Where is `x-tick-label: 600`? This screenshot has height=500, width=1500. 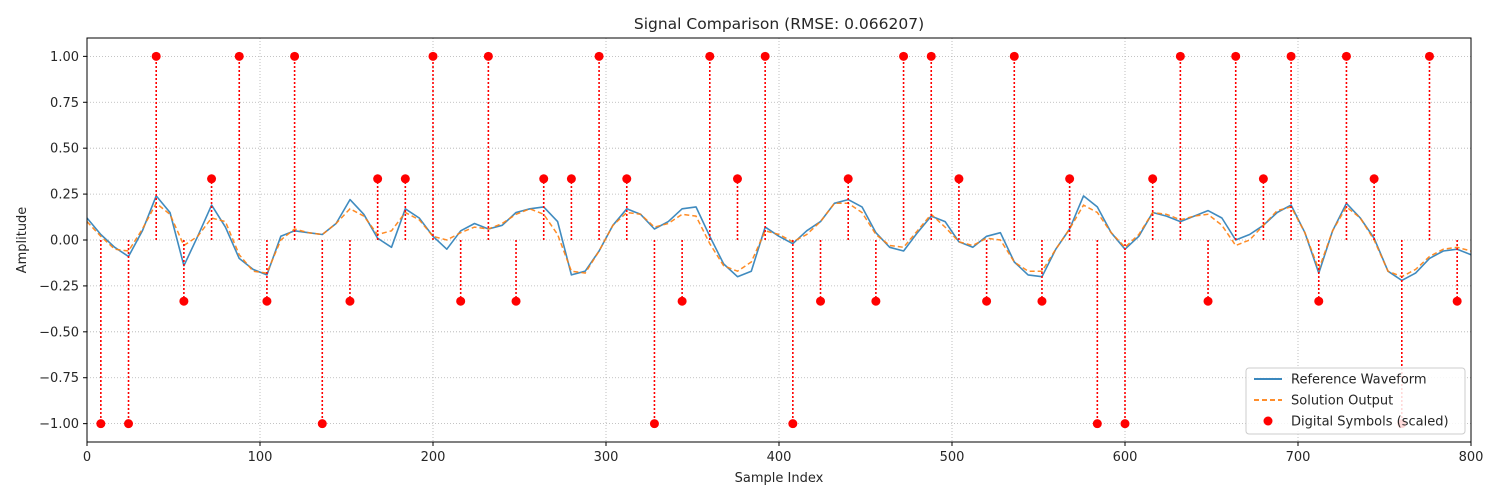 x-tick-label: 600 is located at coordinates (1125, 457).